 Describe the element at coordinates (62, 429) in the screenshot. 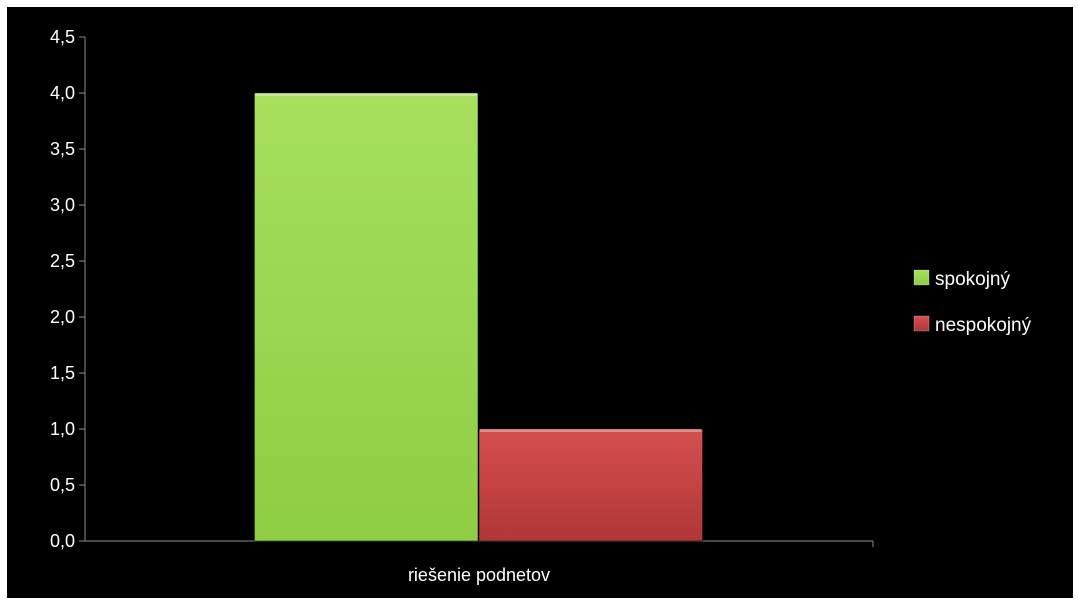

I see `y-tick-label: 1,0` at that location.